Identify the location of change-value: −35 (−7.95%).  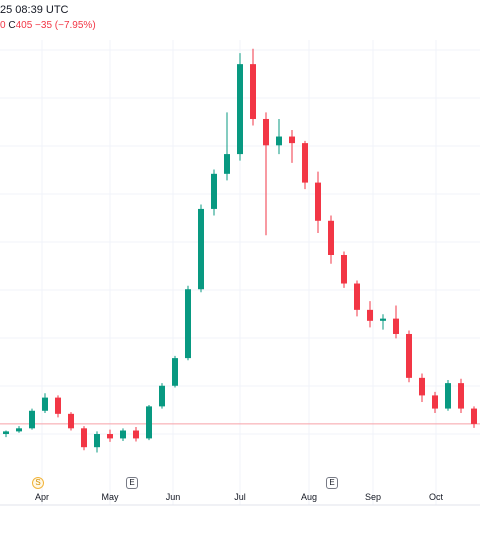
(65, 25).